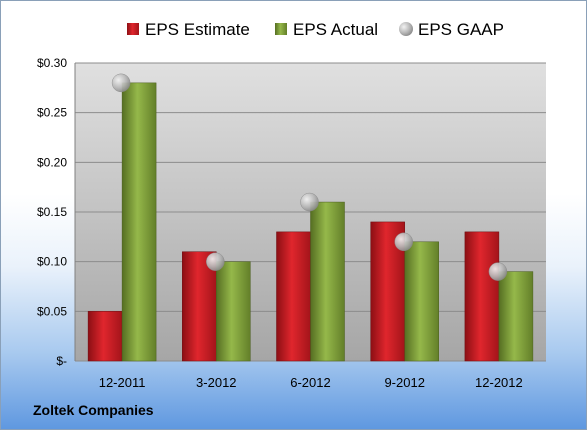 The width and height of the screenshot is (587, 430). Describe the element at coordinates (52, 262) in the screenshot. I see `y-tick-label: $0.10` at that location.